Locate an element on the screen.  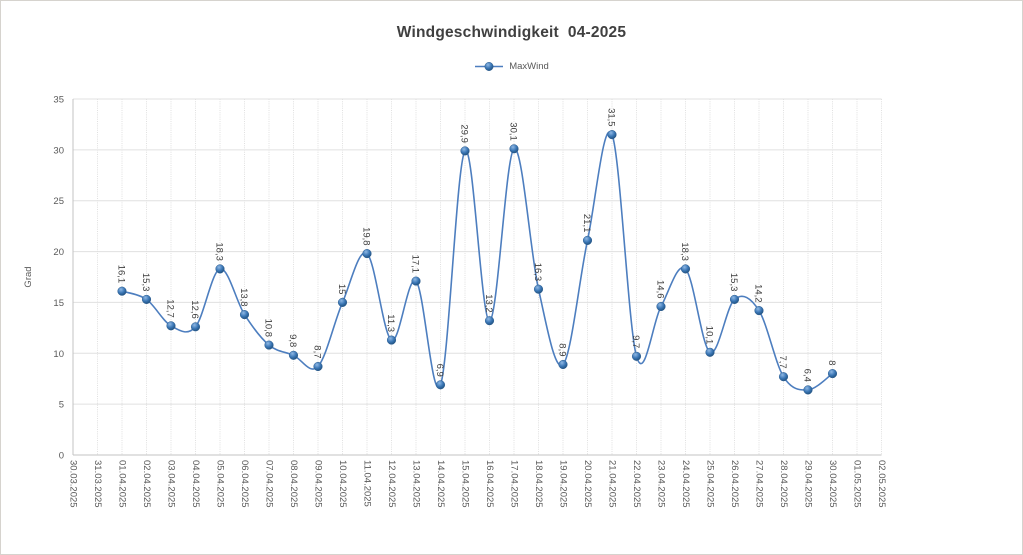
data-point-label: 11,3 is located at coordinates (390, 323).